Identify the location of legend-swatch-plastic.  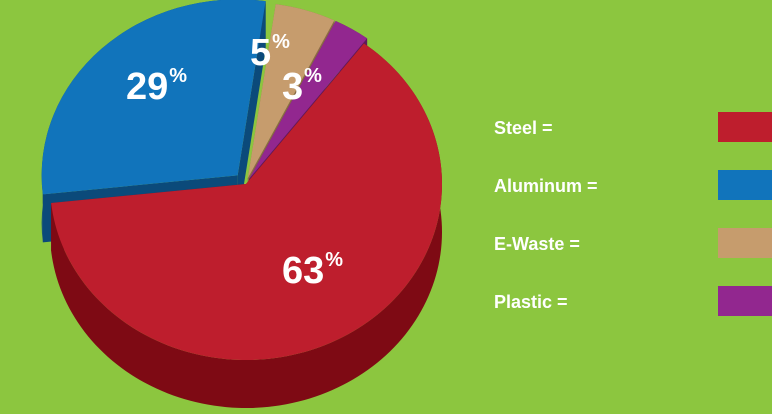
(745, 301).